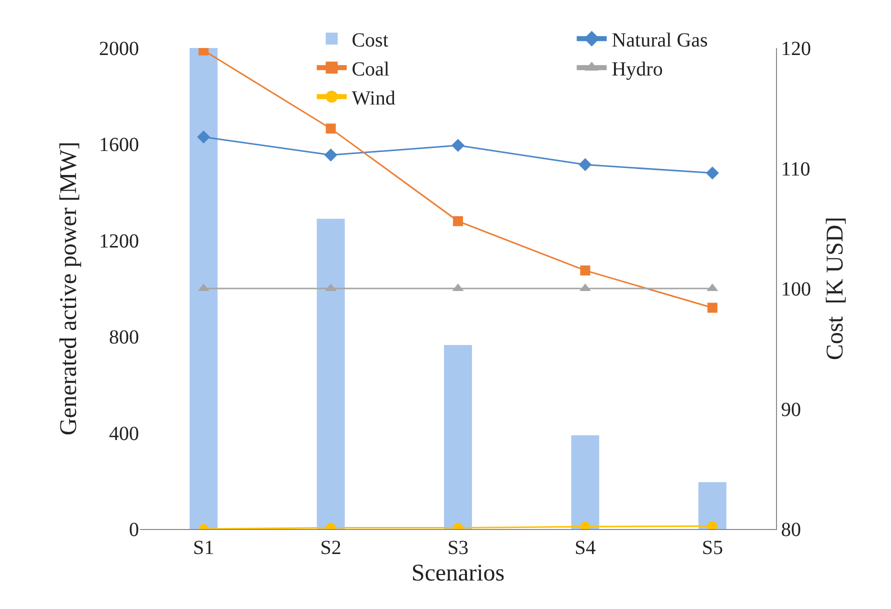 The height and width of the screenshot is (609, 891). What do you see at coordinates (134, 530) in the screenshot?
I see `y-tick-label: 0` at bounding box center [134, 530].